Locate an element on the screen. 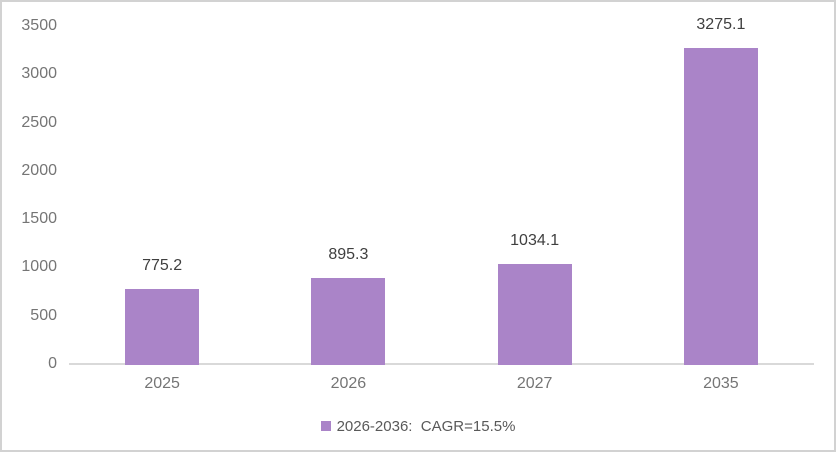 The height and width of the screenshot is (452, 836). x-axis-category-label: 2025 is located at coordinates (162, 383).